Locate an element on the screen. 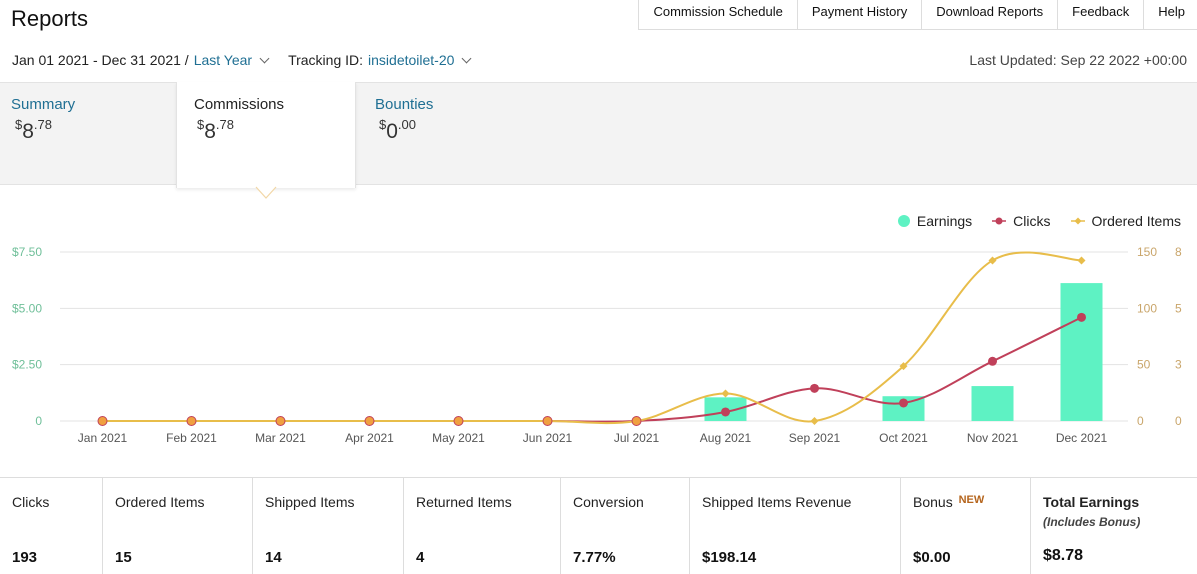  y-right1-tick-label: 0 is located at coordinates (1140, 421).